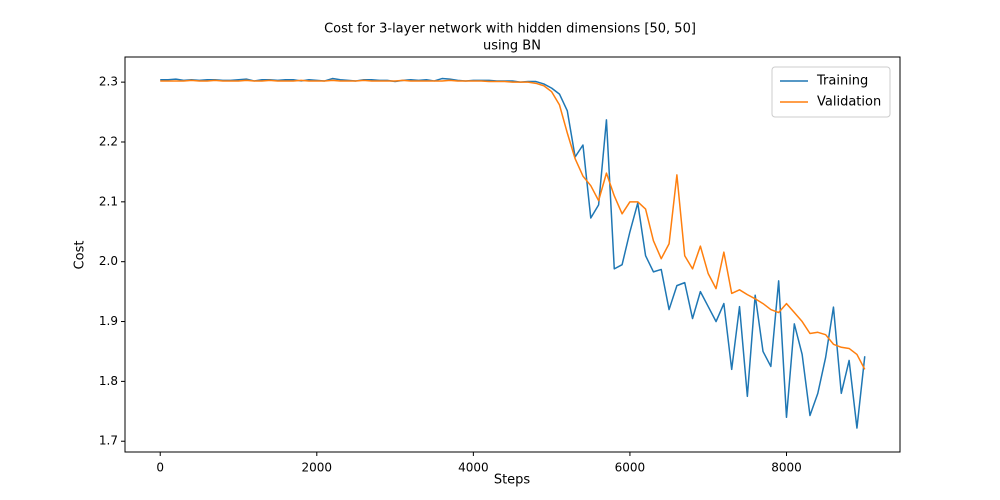  What do you see at coordinates (849, 102) in the screenshot?
I see `legend-label: Validation` at bounding box center [849, 102].